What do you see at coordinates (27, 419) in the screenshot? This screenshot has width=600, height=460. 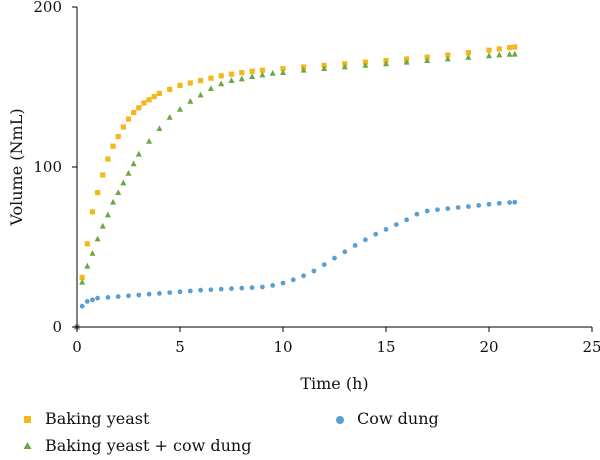 I see `legend-marker-baking-yeast` at bounding box center [27, 419].